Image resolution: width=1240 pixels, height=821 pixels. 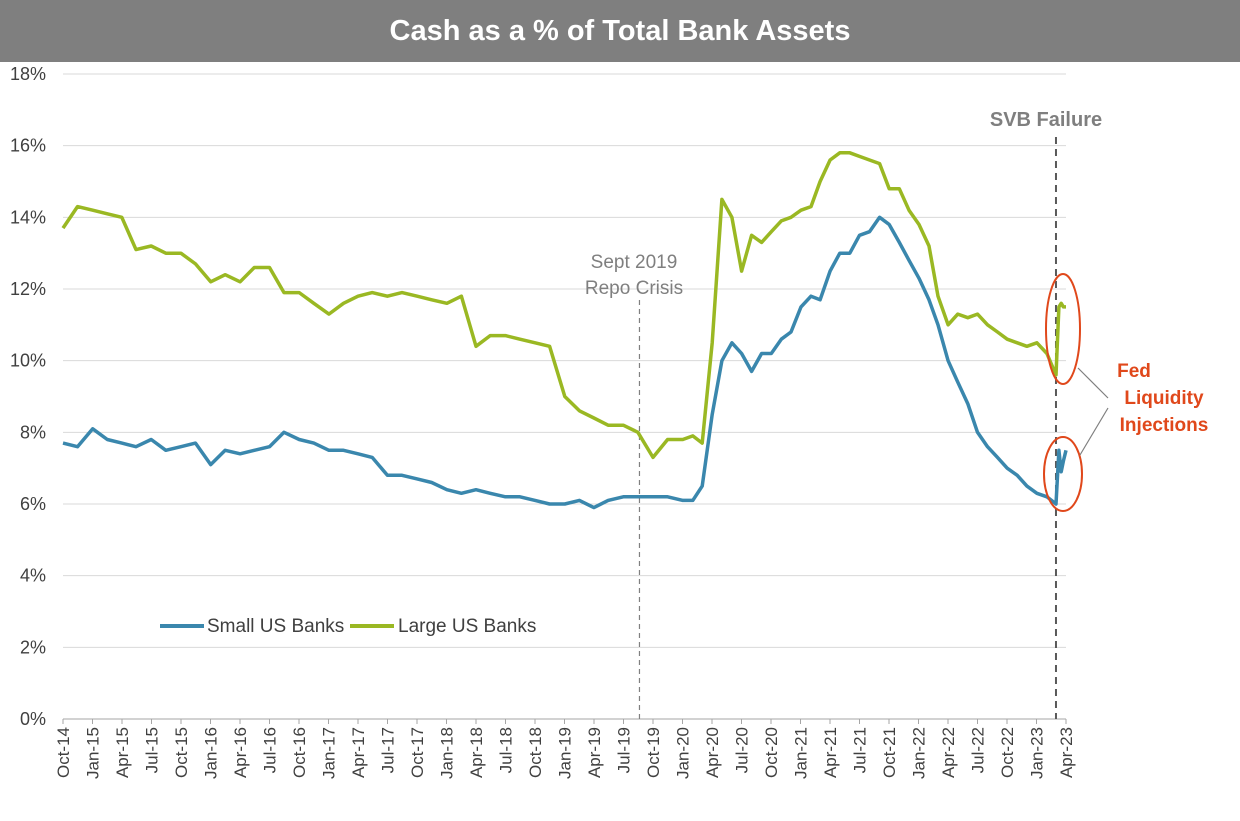 What do you see at coordinates (535, 752) in the screenshot?
I see `x-tick-label: Oct-18` at bounding box center [535, 752].